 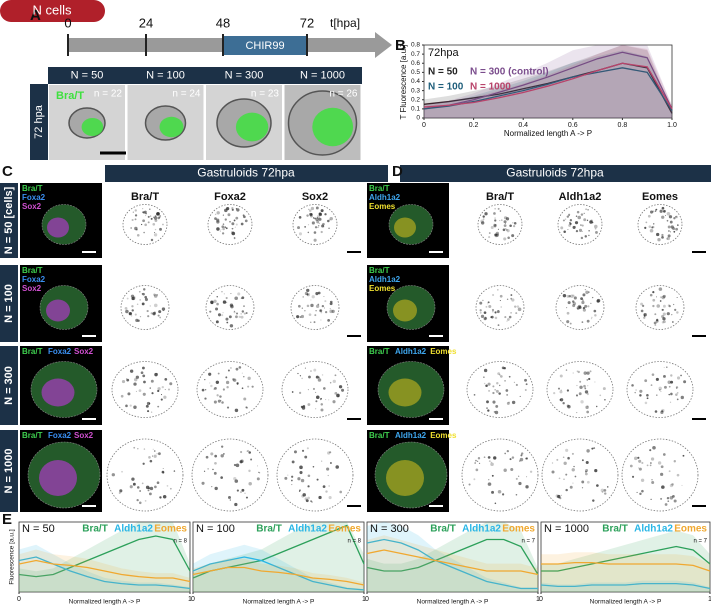 I want to click on merge-signal, so click(x=405, y=392).